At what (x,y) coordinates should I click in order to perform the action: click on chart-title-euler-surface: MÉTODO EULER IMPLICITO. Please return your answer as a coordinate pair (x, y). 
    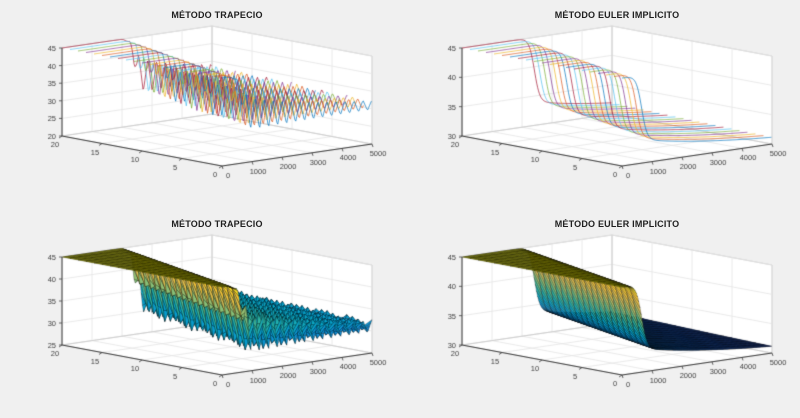
    Looking at the image, I should click on (617, 224).